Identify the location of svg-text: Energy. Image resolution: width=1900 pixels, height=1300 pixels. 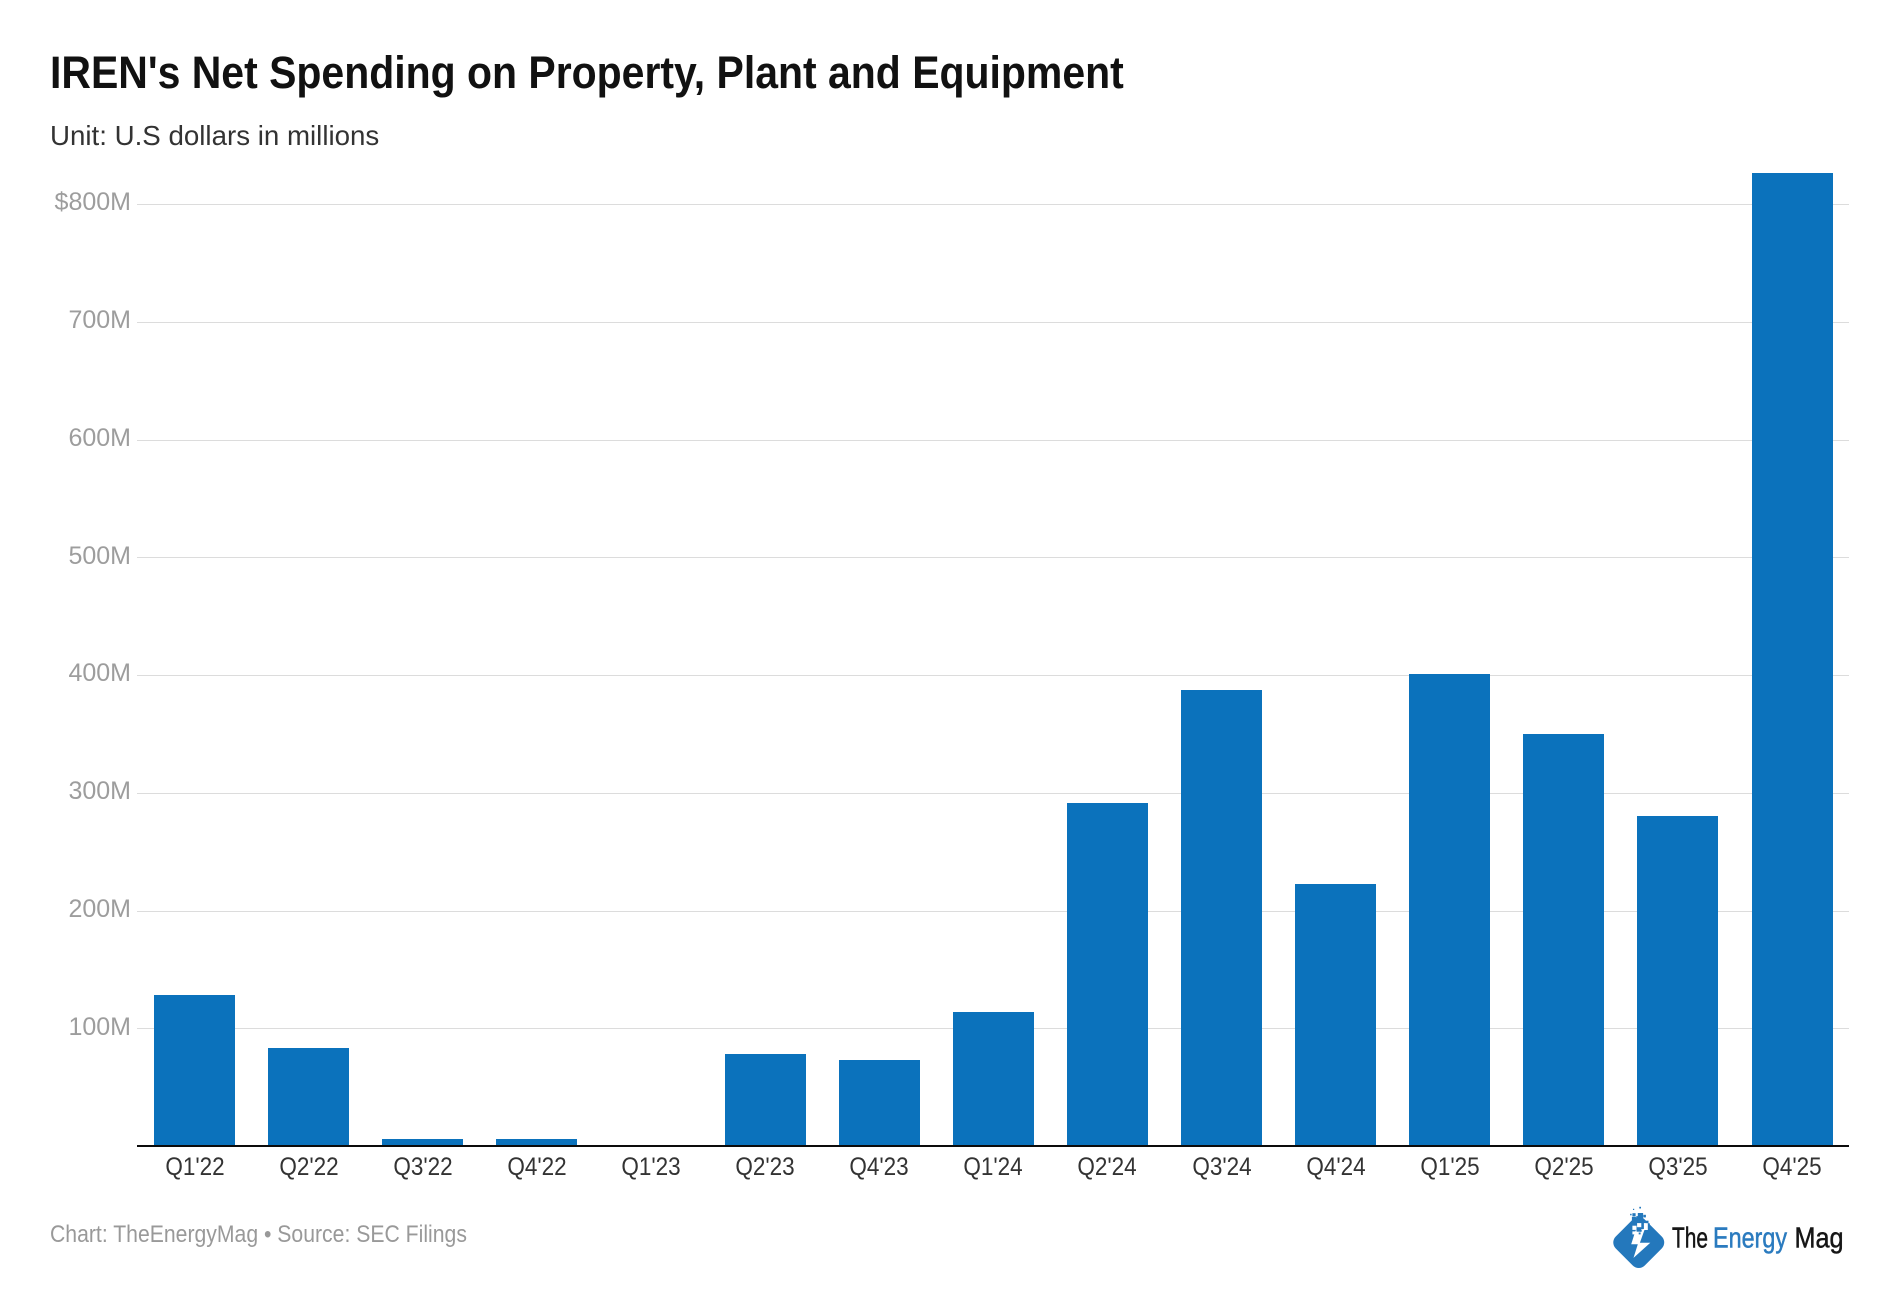
(1750, 1239).